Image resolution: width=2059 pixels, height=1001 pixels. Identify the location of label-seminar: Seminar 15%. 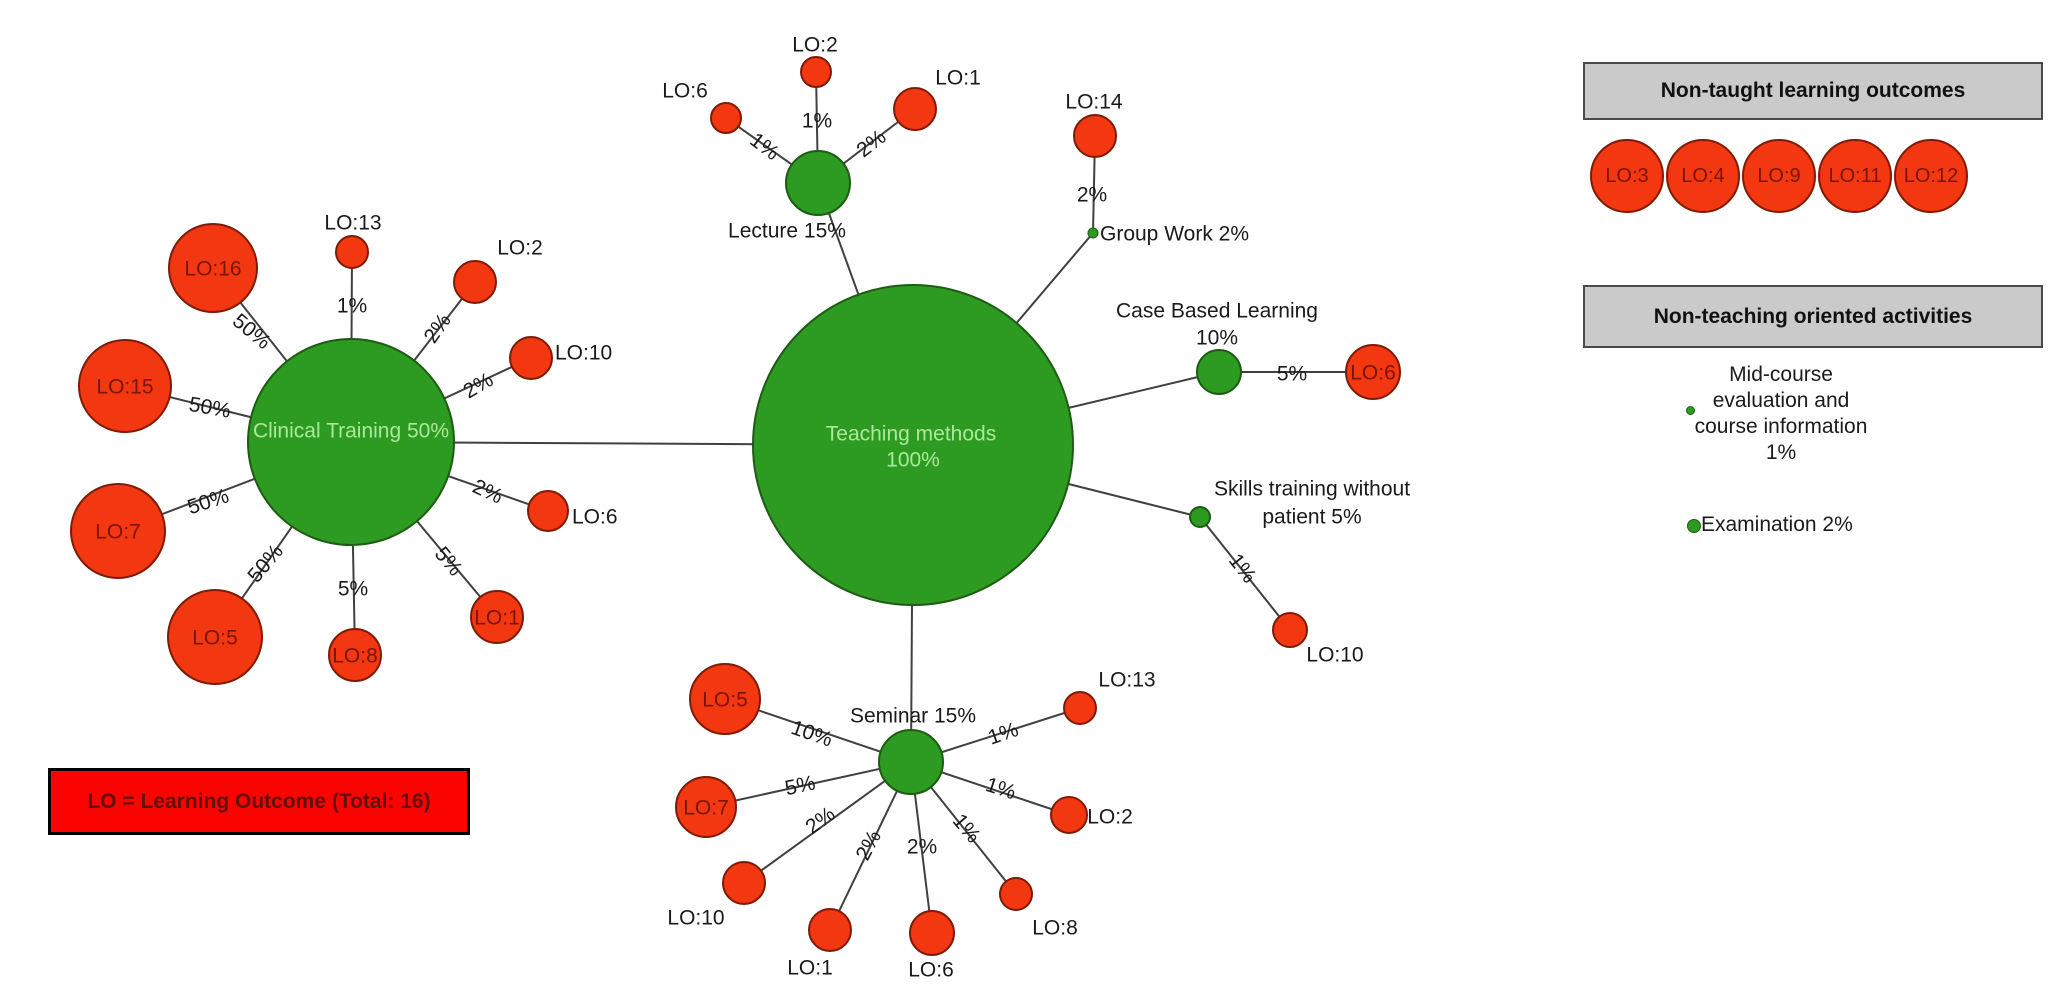
(913, 715).